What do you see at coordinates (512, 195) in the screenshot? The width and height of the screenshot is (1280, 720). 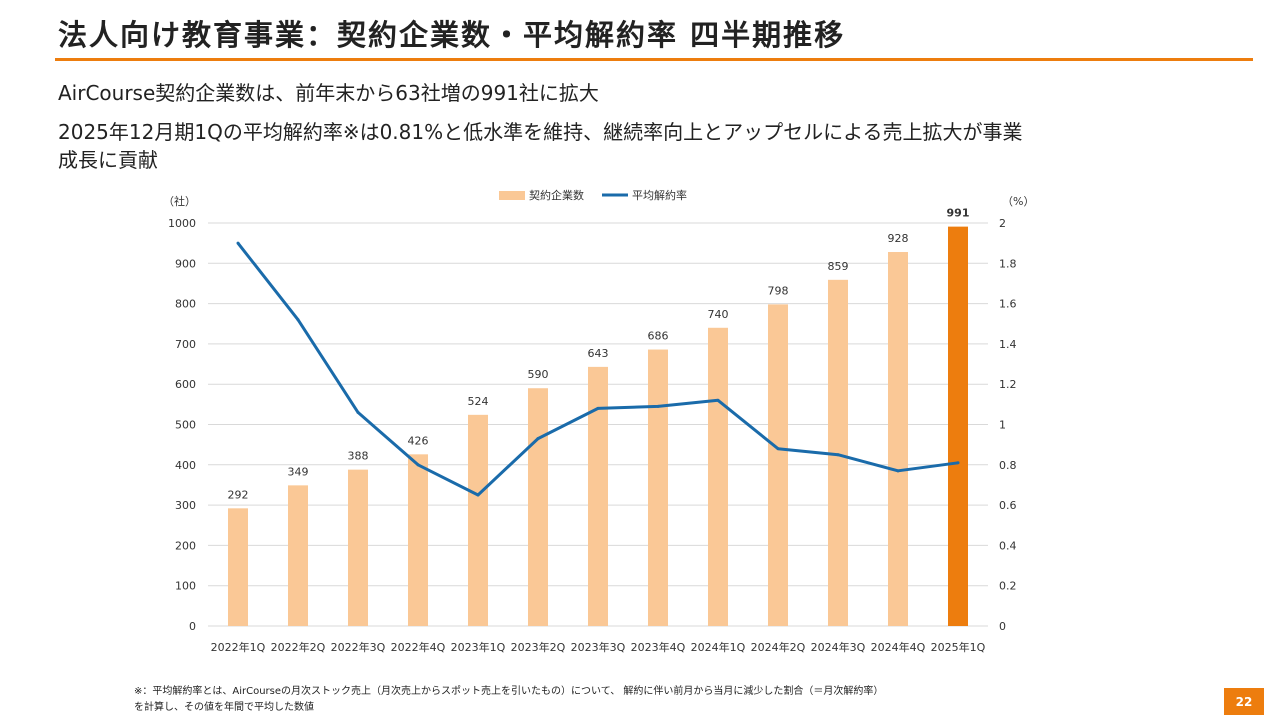 I see `legend-swatch-bar` at bounding box center [512, 195].